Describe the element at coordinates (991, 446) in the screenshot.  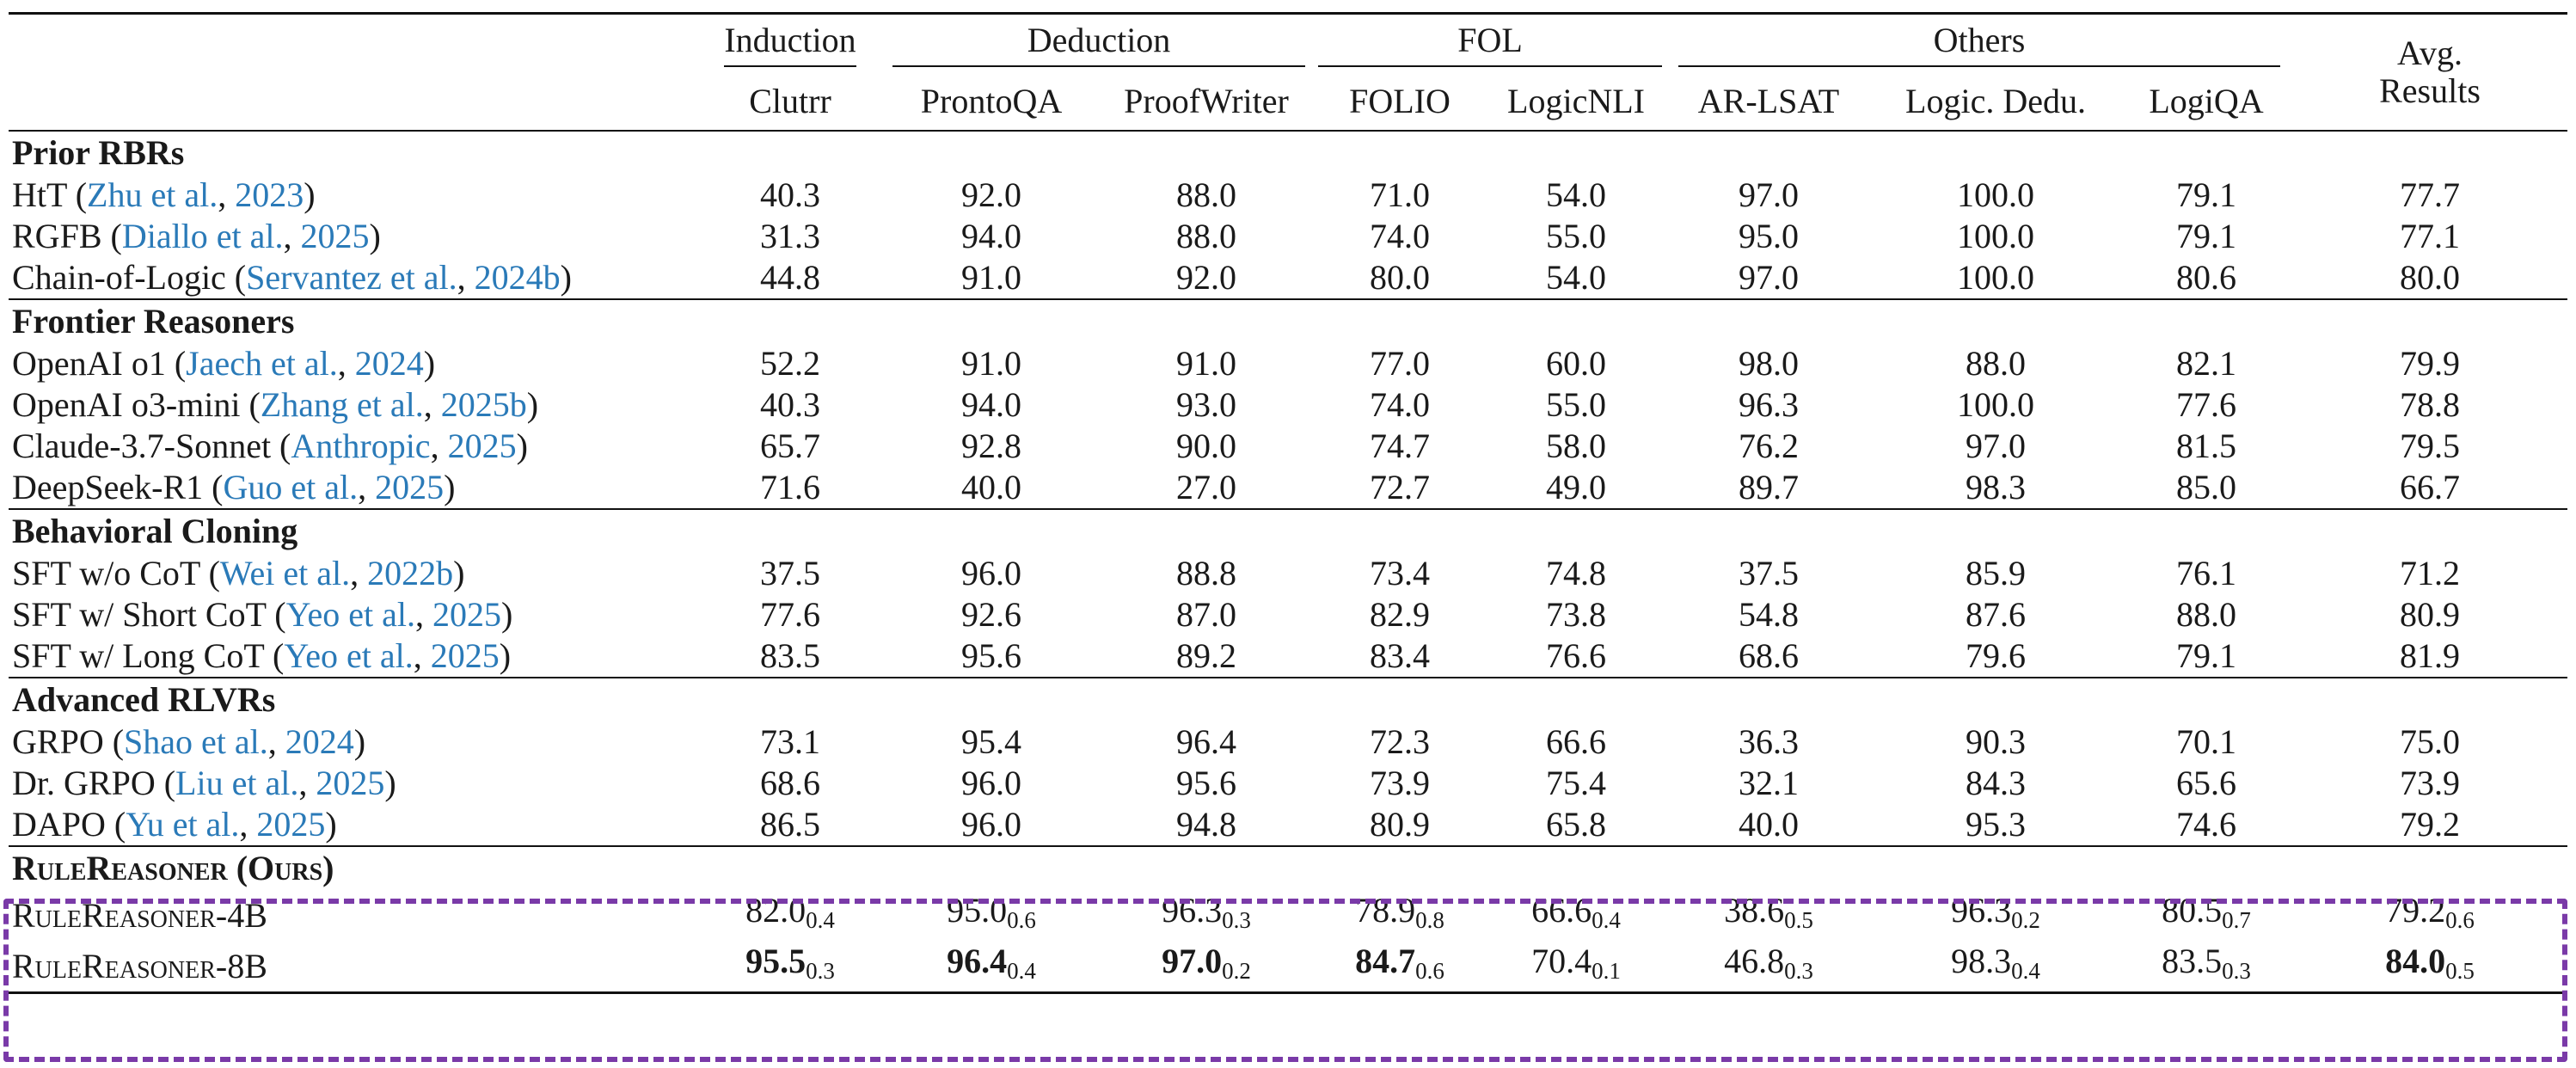
I see `score-cell: 92.8` at that location.